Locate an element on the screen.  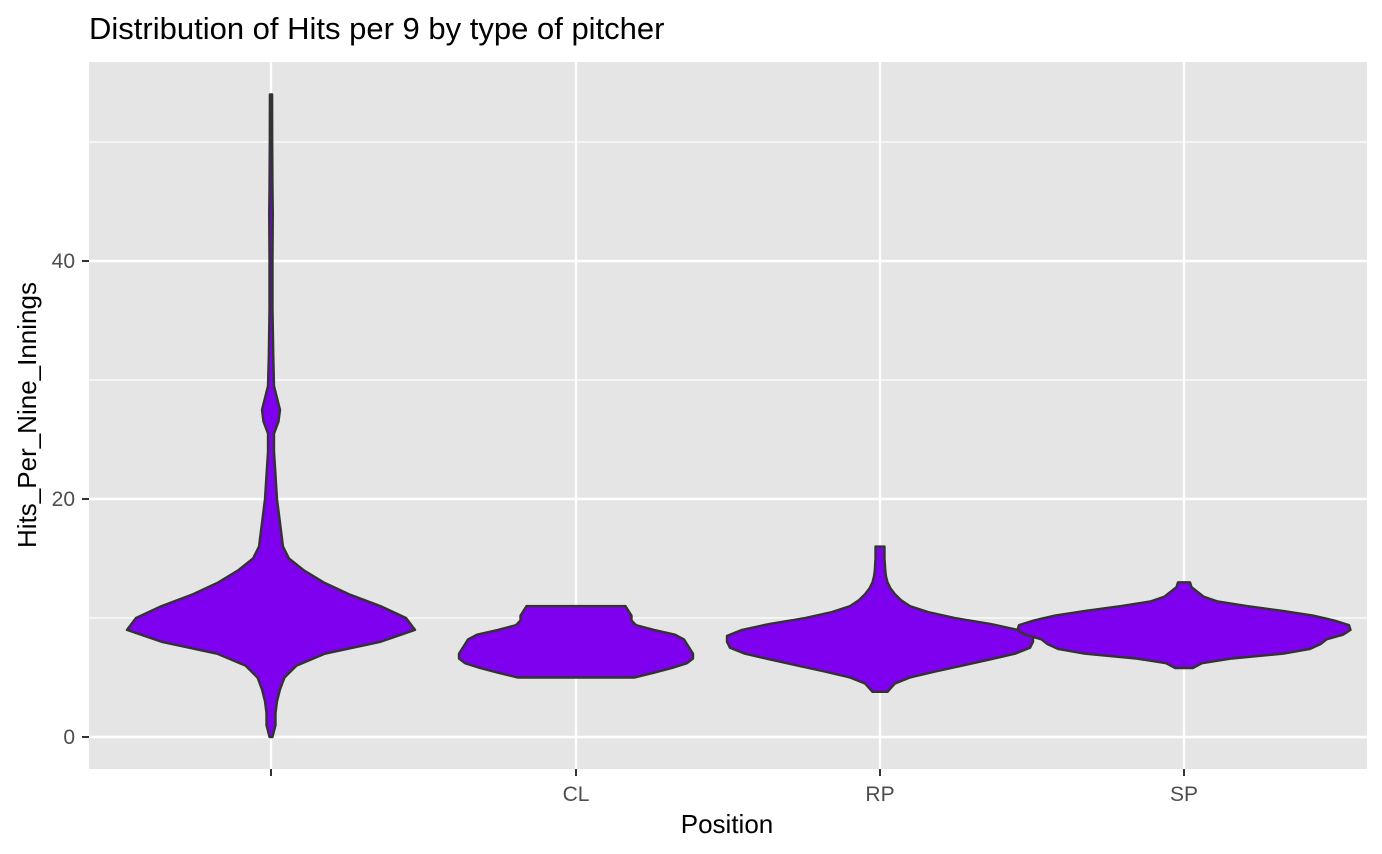
y-tick-label: 40 is located at coordinates (63, 261).